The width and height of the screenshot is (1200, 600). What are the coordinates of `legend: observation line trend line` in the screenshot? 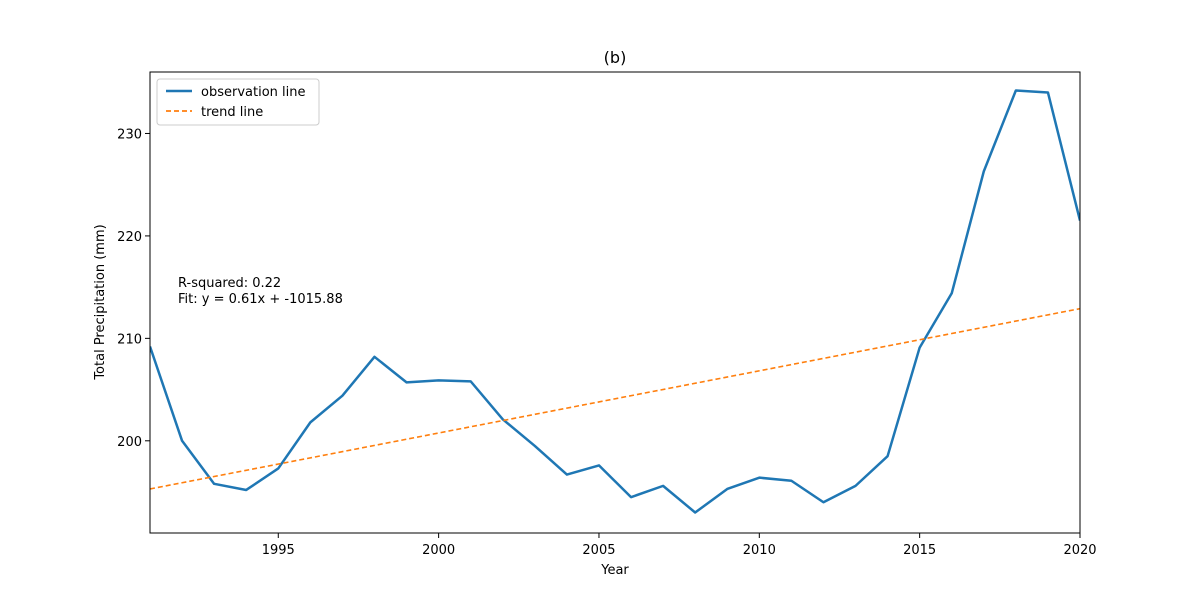 It's located at (238, 102).